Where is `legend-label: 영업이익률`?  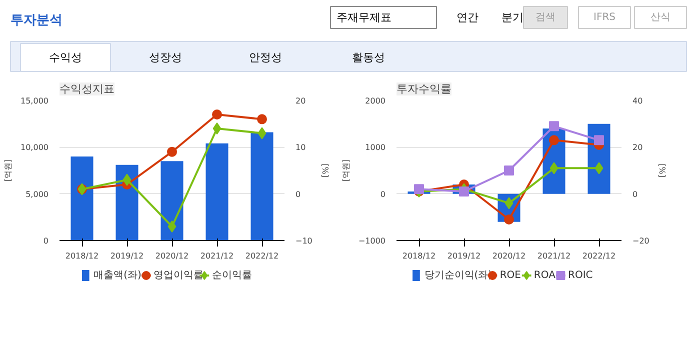 legend-label: 영업이익률 is located at coordinates (179, 275).